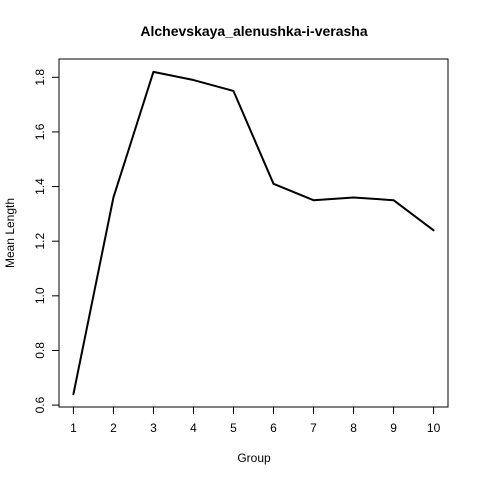  Describe the element at coordinates (40, 241) in the screenshot. I see `y-tick-label: 1.2` at that location.